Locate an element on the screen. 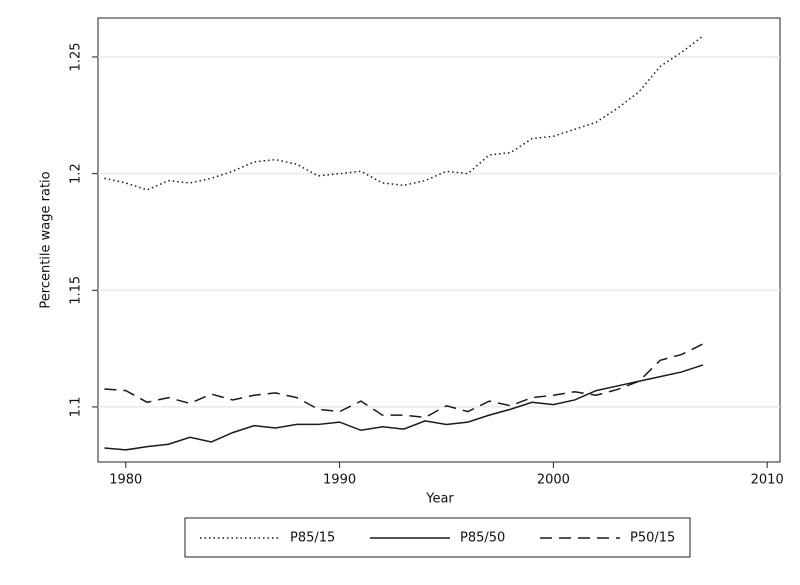 This screenshot has width=800, height=585. x-axis-label: Year is located at coordinates (439, 499).